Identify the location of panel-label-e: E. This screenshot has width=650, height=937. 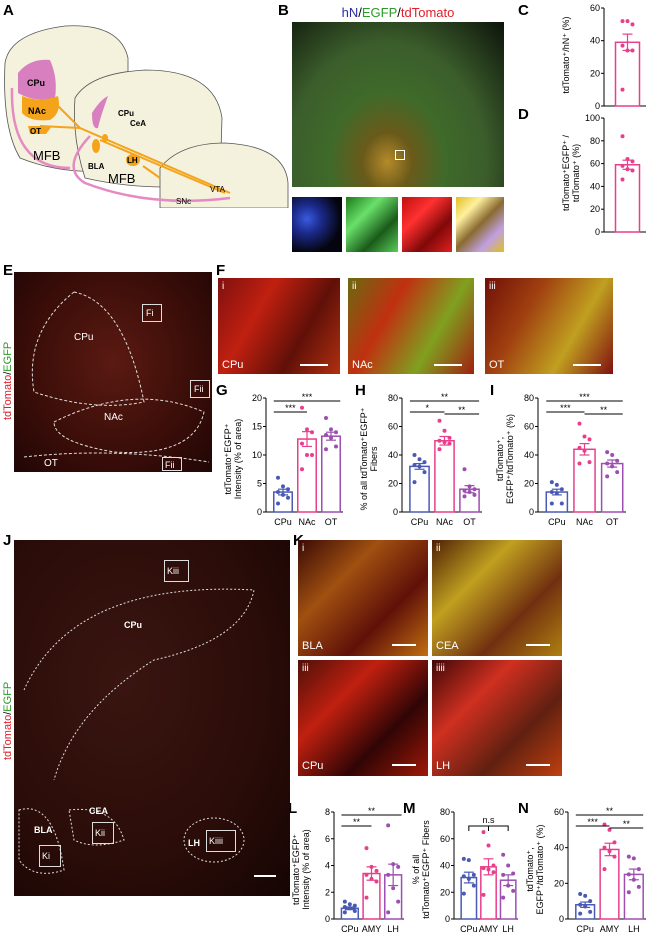
(8, 270).